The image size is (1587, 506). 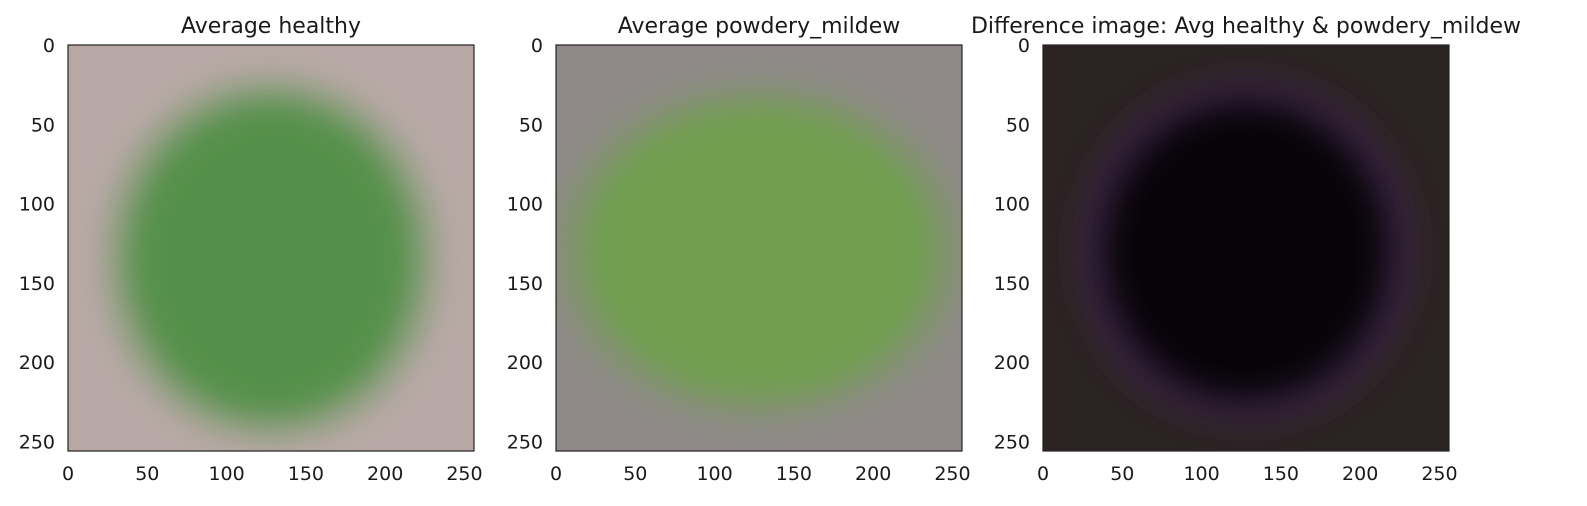 What do you see at coordinates (271, 26) in the screenshot?
I see `chart-title: Average healthy` at bounding box center [271, 26].